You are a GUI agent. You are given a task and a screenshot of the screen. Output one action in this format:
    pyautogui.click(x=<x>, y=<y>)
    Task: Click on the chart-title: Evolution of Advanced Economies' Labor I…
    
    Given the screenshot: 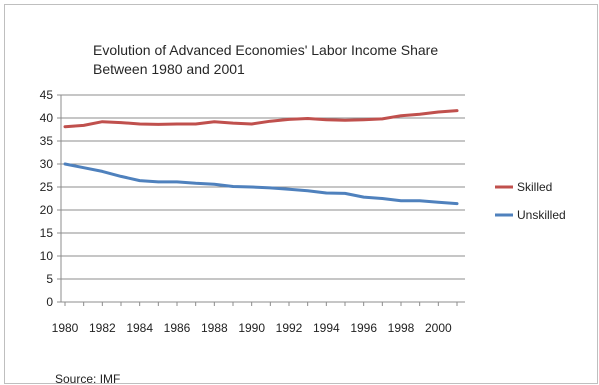 What is the action you would take?
    pyautogui.click(x=265, y=59)
    